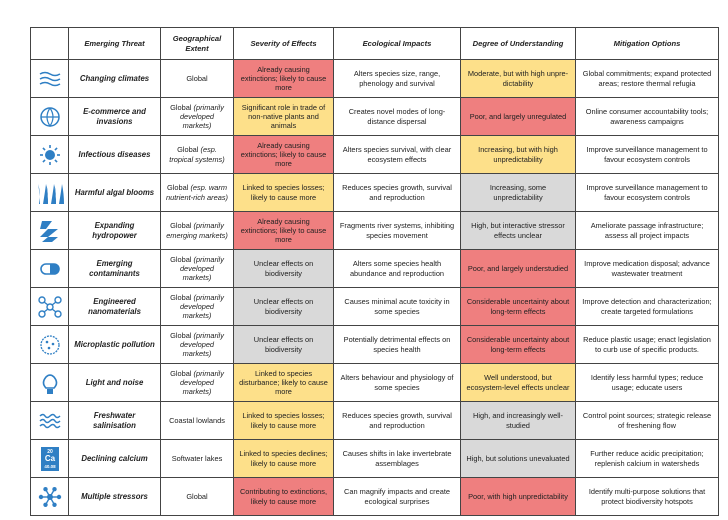  Describe the element at coordinates (114, 420) in the screenshot. I see `threat-name: Freshwater salinisation` at that location.